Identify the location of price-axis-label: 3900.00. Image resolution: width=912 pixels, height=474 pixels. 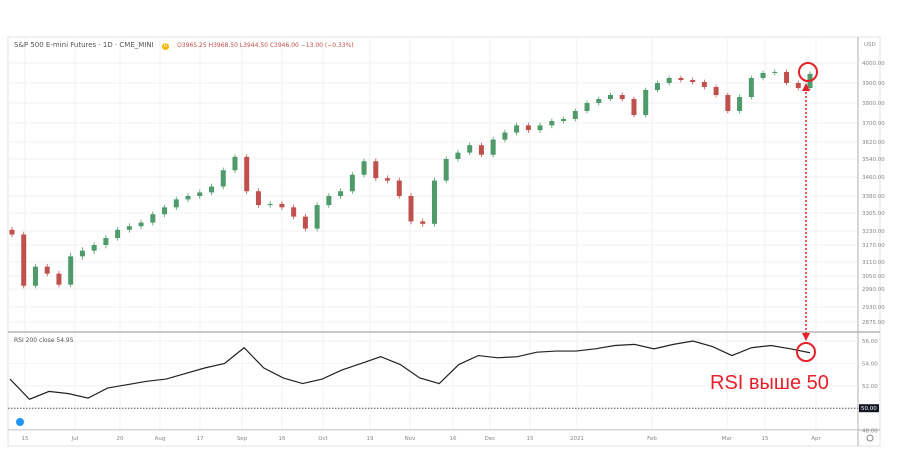
(873, 84).